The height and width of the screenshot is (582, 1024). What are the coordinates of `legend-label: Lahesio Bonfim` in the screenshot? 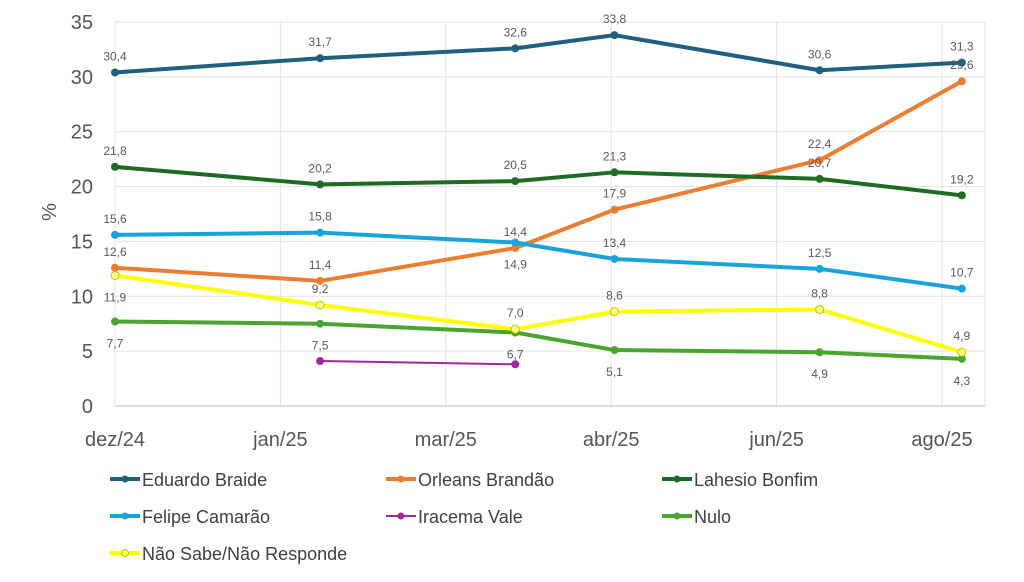 It's located at (756, 480).